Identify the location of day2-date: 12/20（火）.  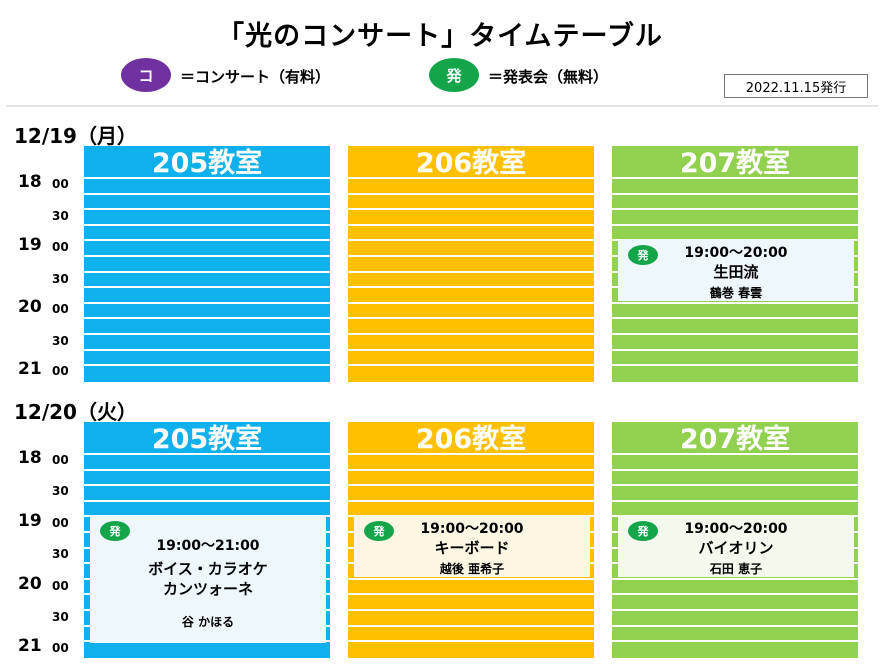
(75, 412).